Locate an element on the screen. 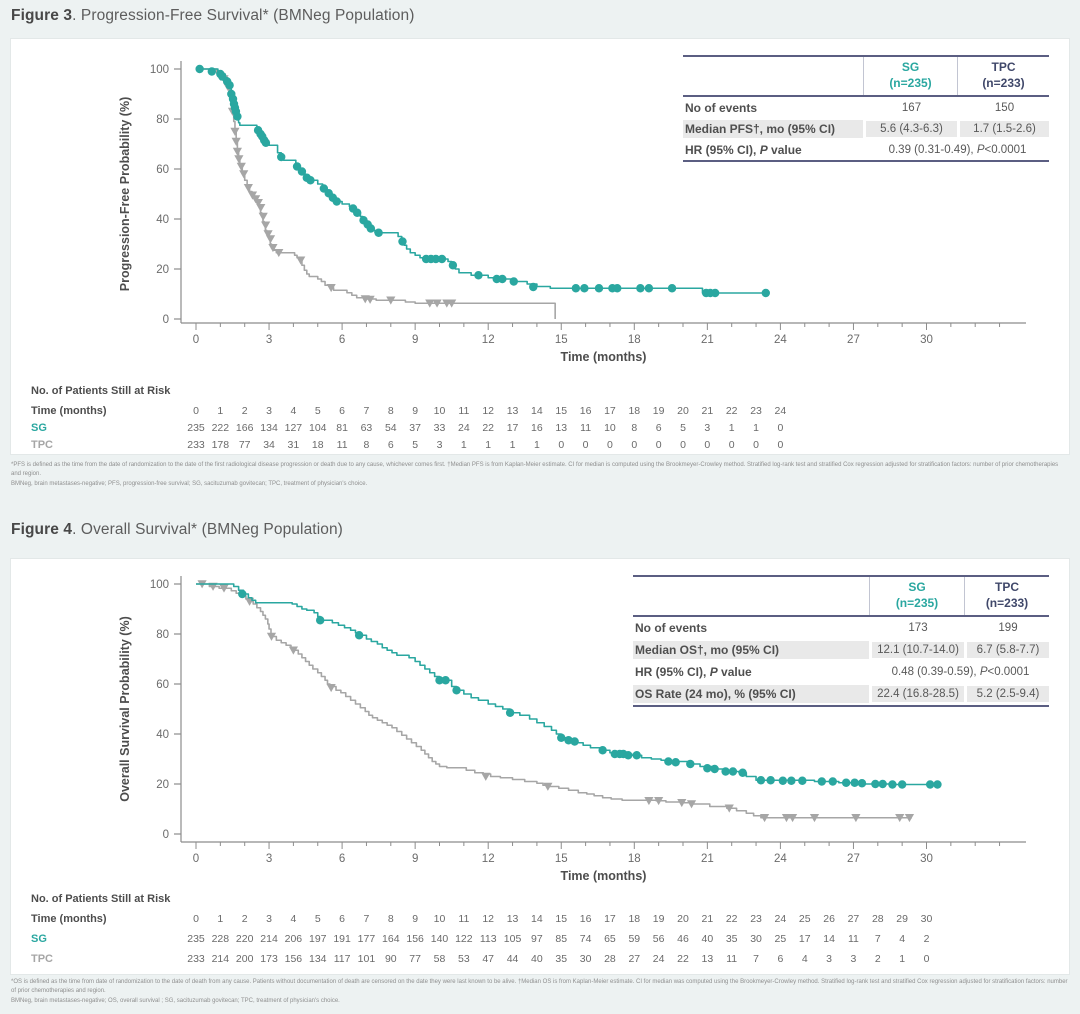 Image resolution: width=1080 pixels, height=1014 pixels. at-risk-value-sg: 134 is located at coordinates (269, 428).